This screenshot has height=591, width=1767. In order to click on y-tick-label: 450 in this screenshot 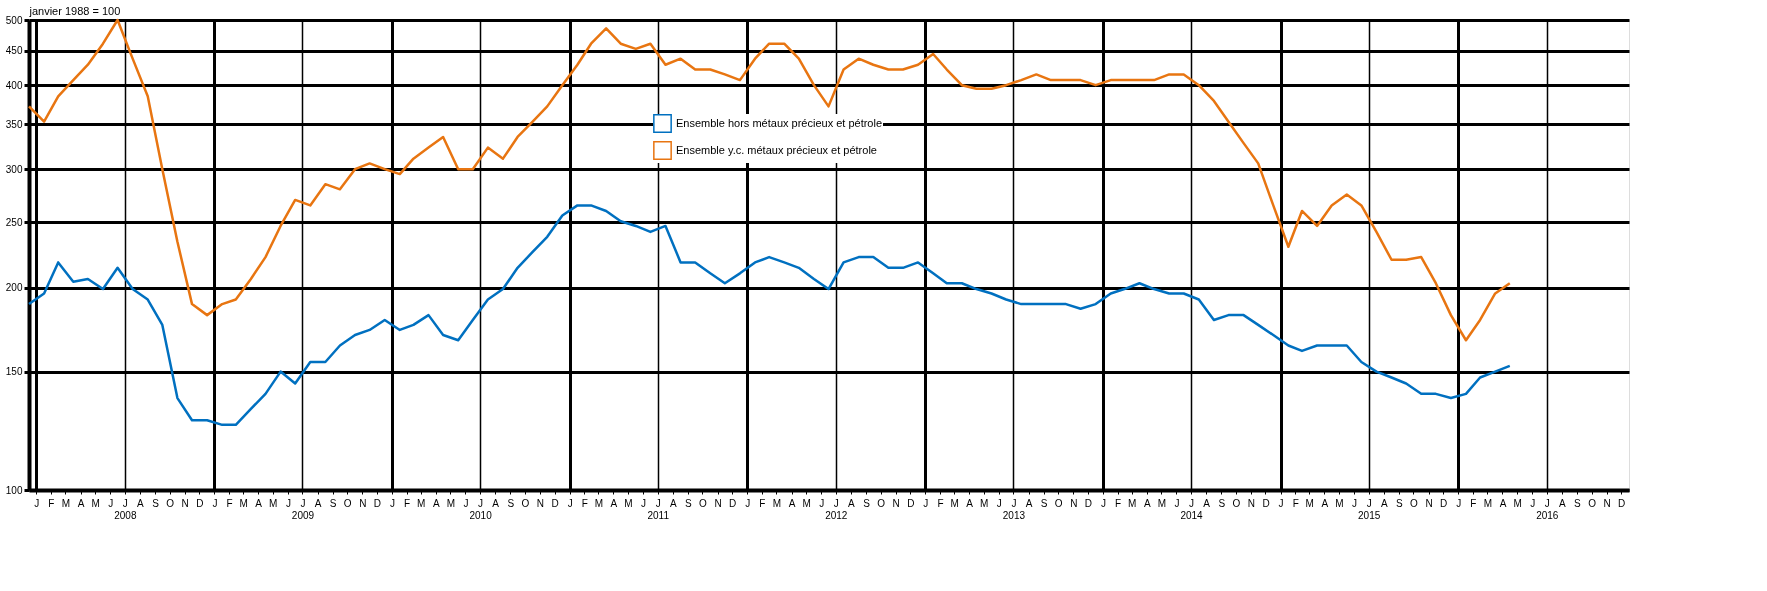, I will do `click(14, 51)`.